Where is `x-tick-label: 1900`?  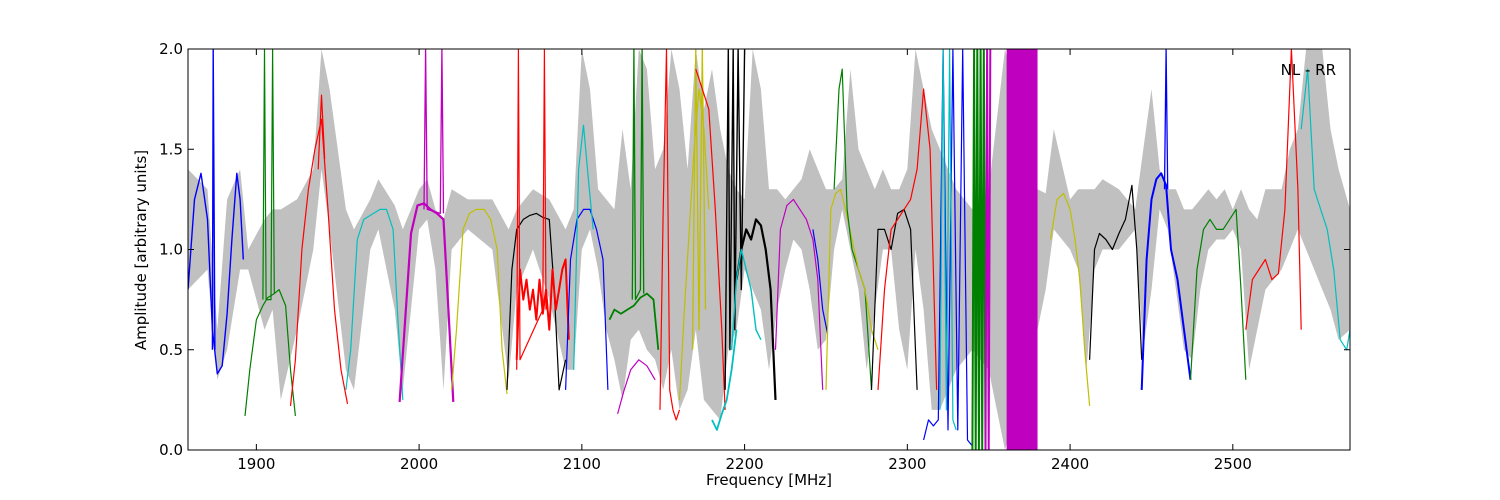
x-tick-label: 1900 is located at coordinates (256, 464).